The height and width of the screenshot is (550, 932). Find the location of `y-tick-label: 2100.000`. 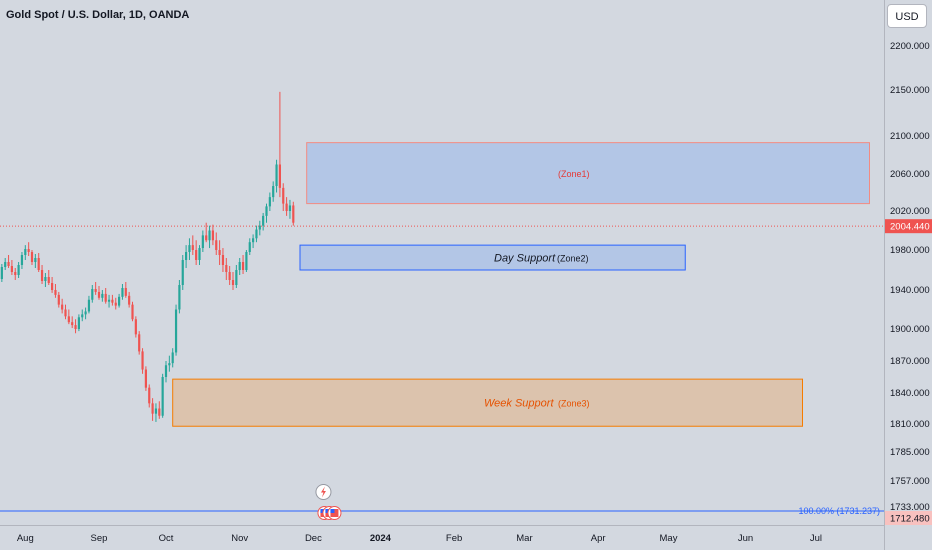

y-tick-label: 2100.000 is located at coordinates (910, 136).